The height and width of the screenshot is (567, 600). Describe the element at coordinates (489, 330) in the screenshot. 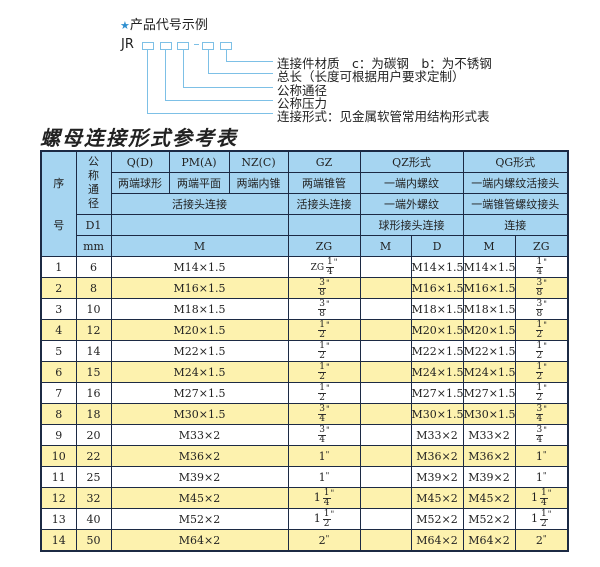

I see `cell-qg-m: M20×1.5` at that location.